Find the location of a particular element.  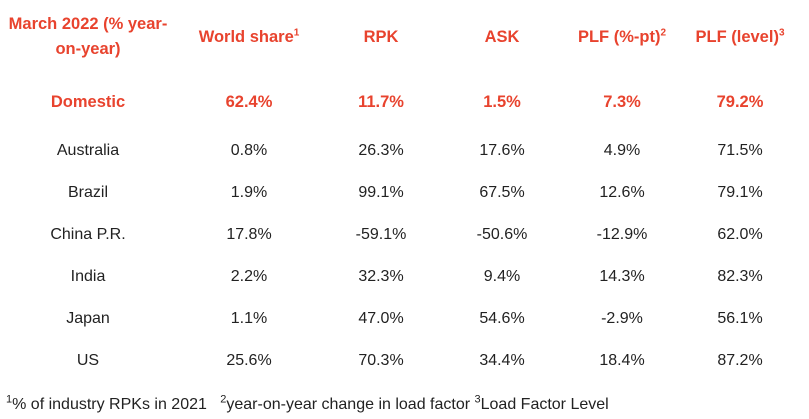

cell-rpk: 26.3% is located at coordinates (381, 150).